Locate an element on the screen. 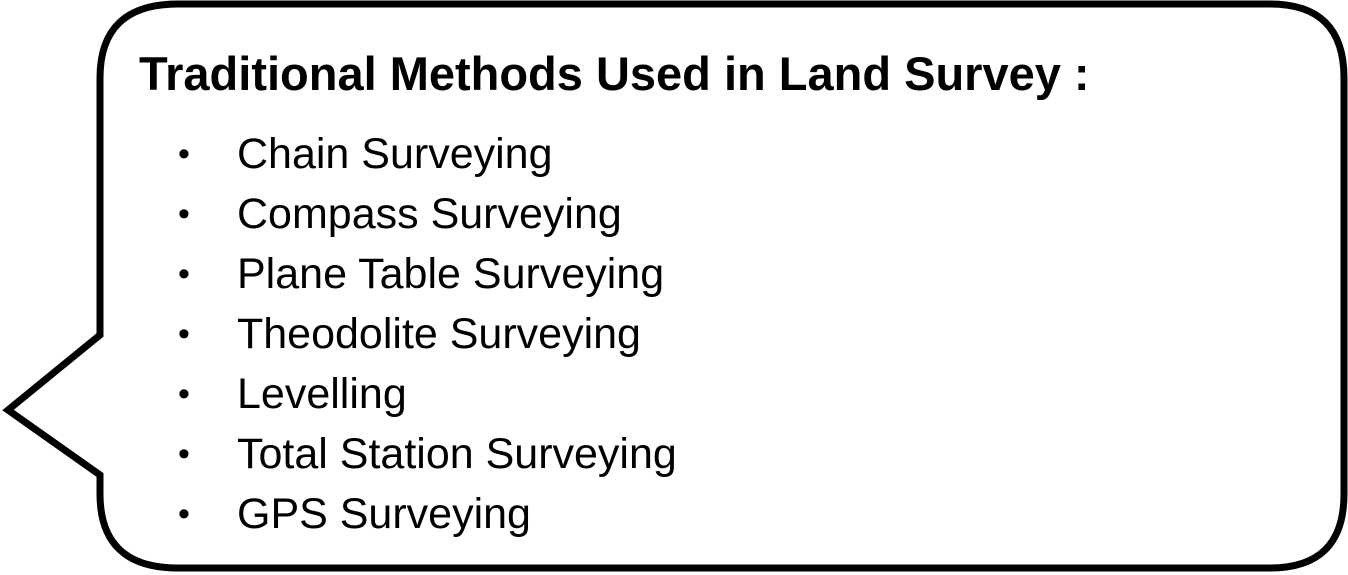  list-item-label: Total Station Surveying is located at coordinates (457, 454).